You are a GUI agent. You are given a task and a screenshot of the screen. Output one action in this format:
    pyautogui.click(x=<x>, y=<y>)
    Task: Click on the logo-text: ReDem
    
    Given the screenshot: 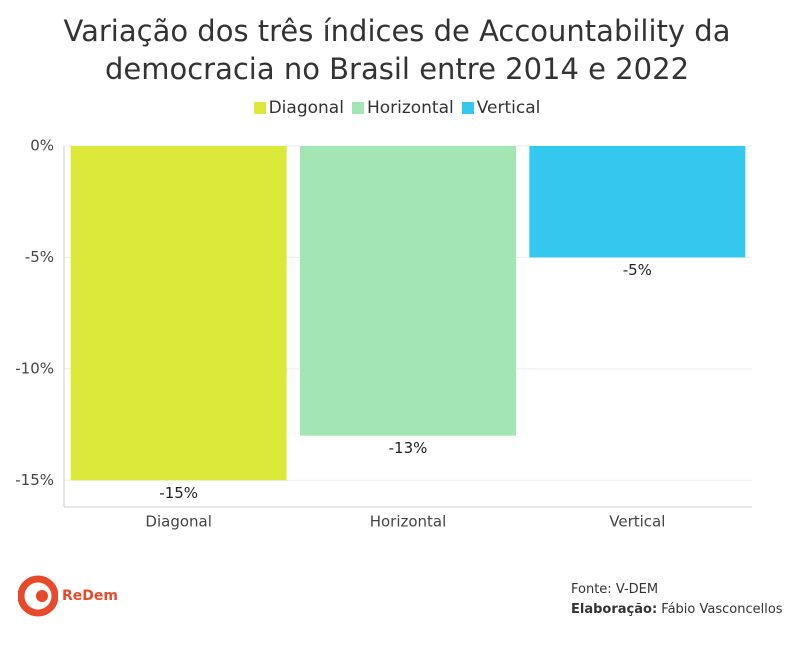 What is the action you would take?
    pyautogui.click(x=90, y=596)
    